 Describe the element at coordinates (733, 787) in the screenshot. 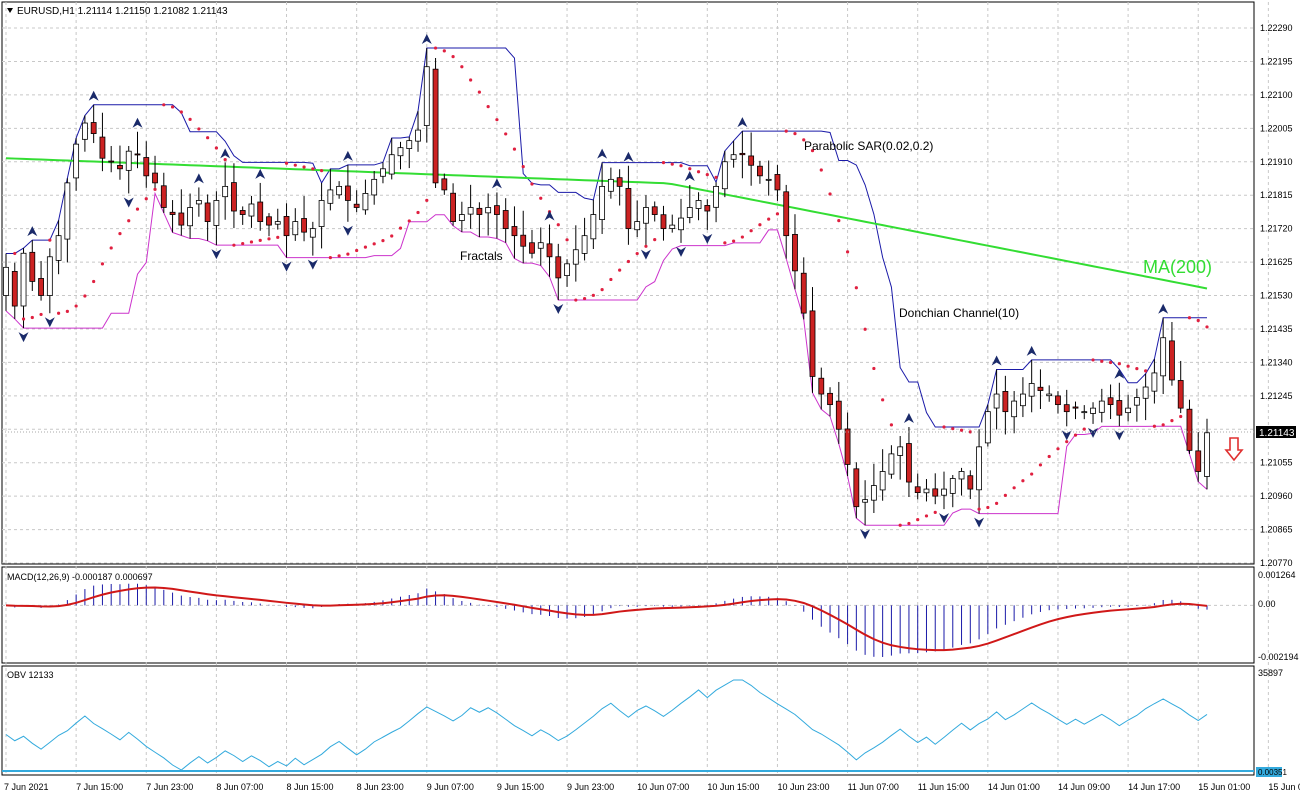

I see `time-tick-label: 10 Jun 15:00` at that location.